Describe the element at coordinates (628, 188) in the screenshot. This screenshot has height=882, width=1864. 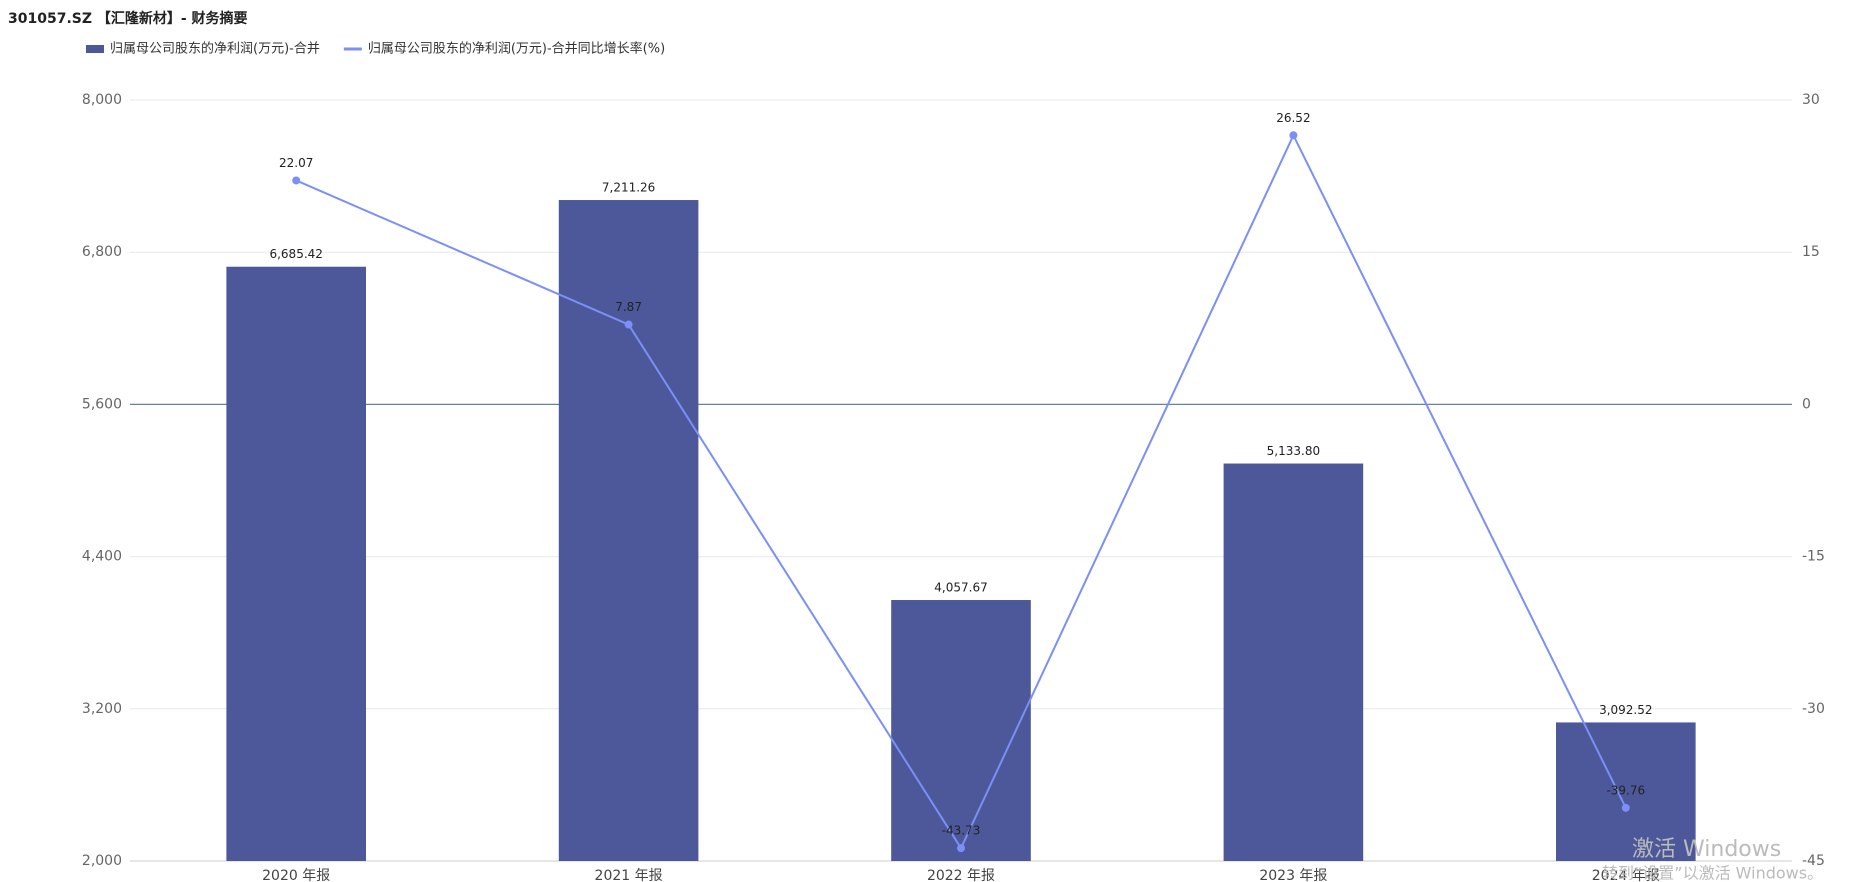
I see `bar-value-label: 7,211.26` at that location.